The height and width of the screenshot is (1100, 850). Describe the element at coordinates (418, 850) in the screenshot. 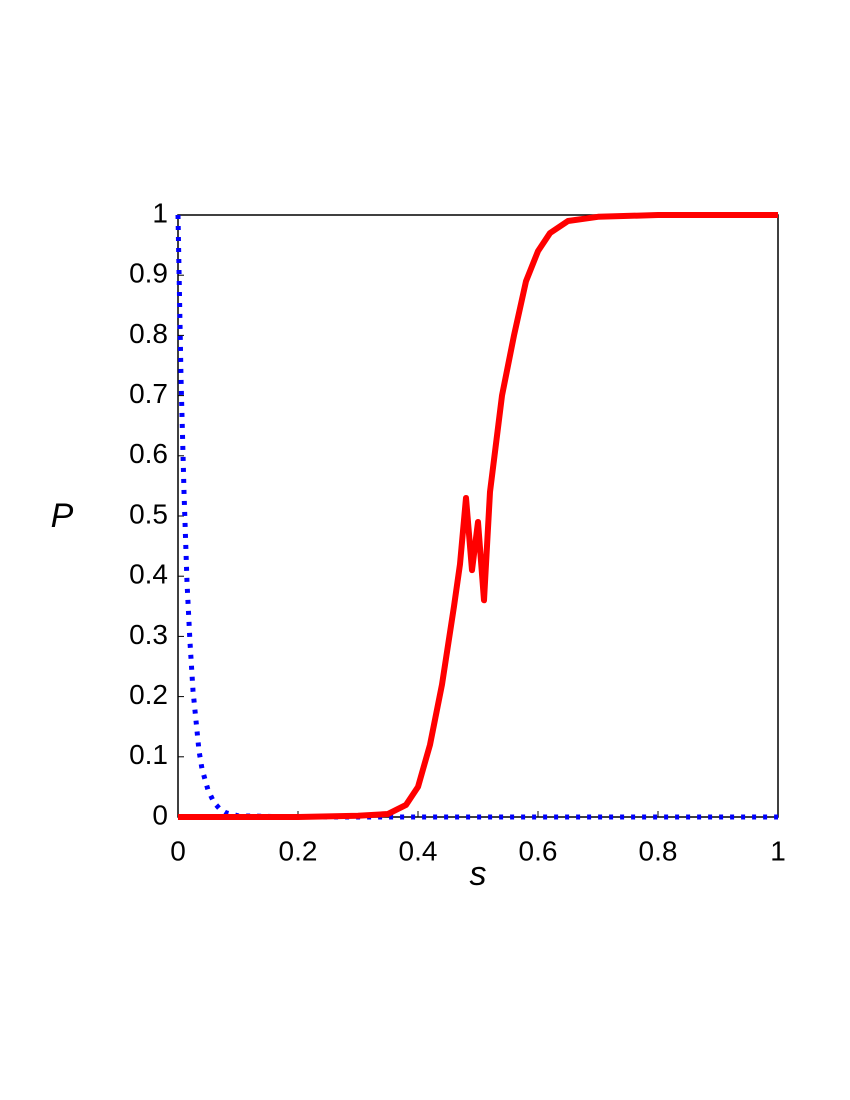

I see `x-tick-label: 0.4` at that location.